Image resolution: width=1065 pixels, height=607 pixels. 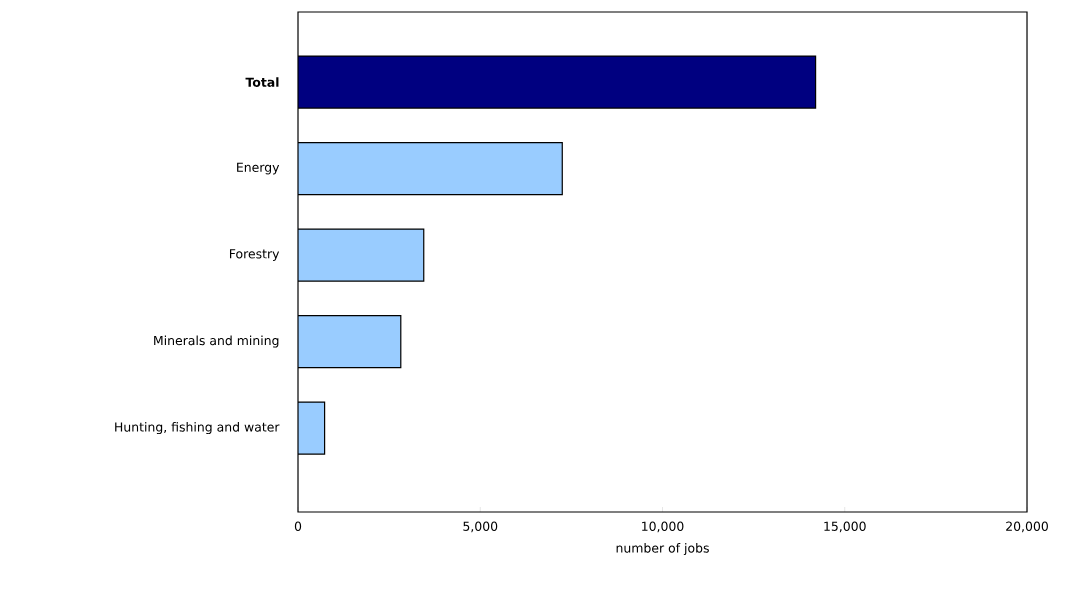 What do you see at coordinates (258, 168) in the screenshot?
I see `y-tick-label: Energy` at bounding box center [258, 168].